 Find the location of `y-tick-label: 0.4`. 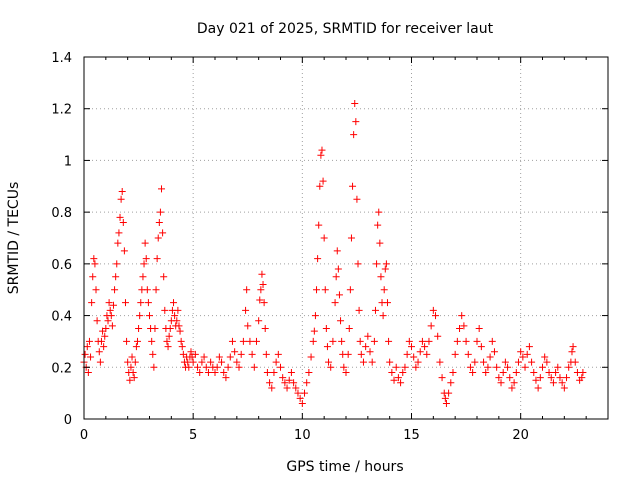

y-tick-label: 0.4 is located at coordinates (61, 317).